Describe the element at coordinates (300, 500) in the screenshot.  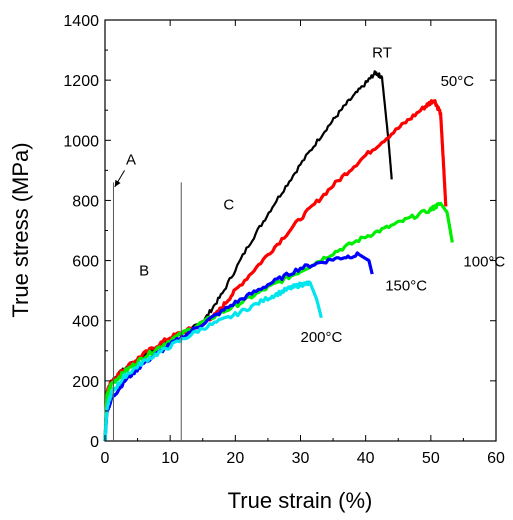
I see `x-axis-title: True strain (%)` at that location.